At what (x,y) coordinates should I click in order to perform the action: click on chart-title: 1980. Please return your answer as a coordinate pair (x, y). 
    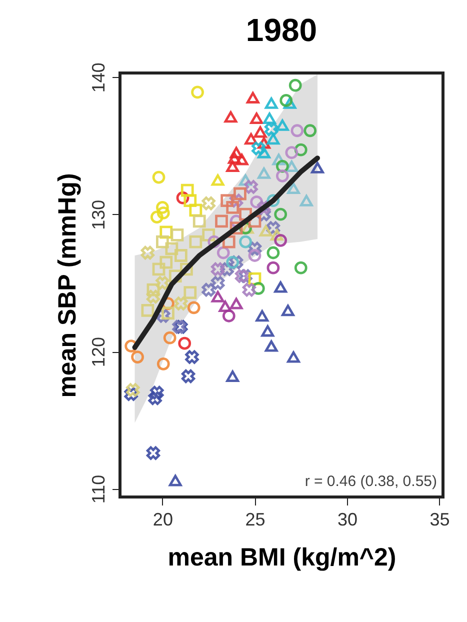
    Looking at the image, I should click on (282, 30).